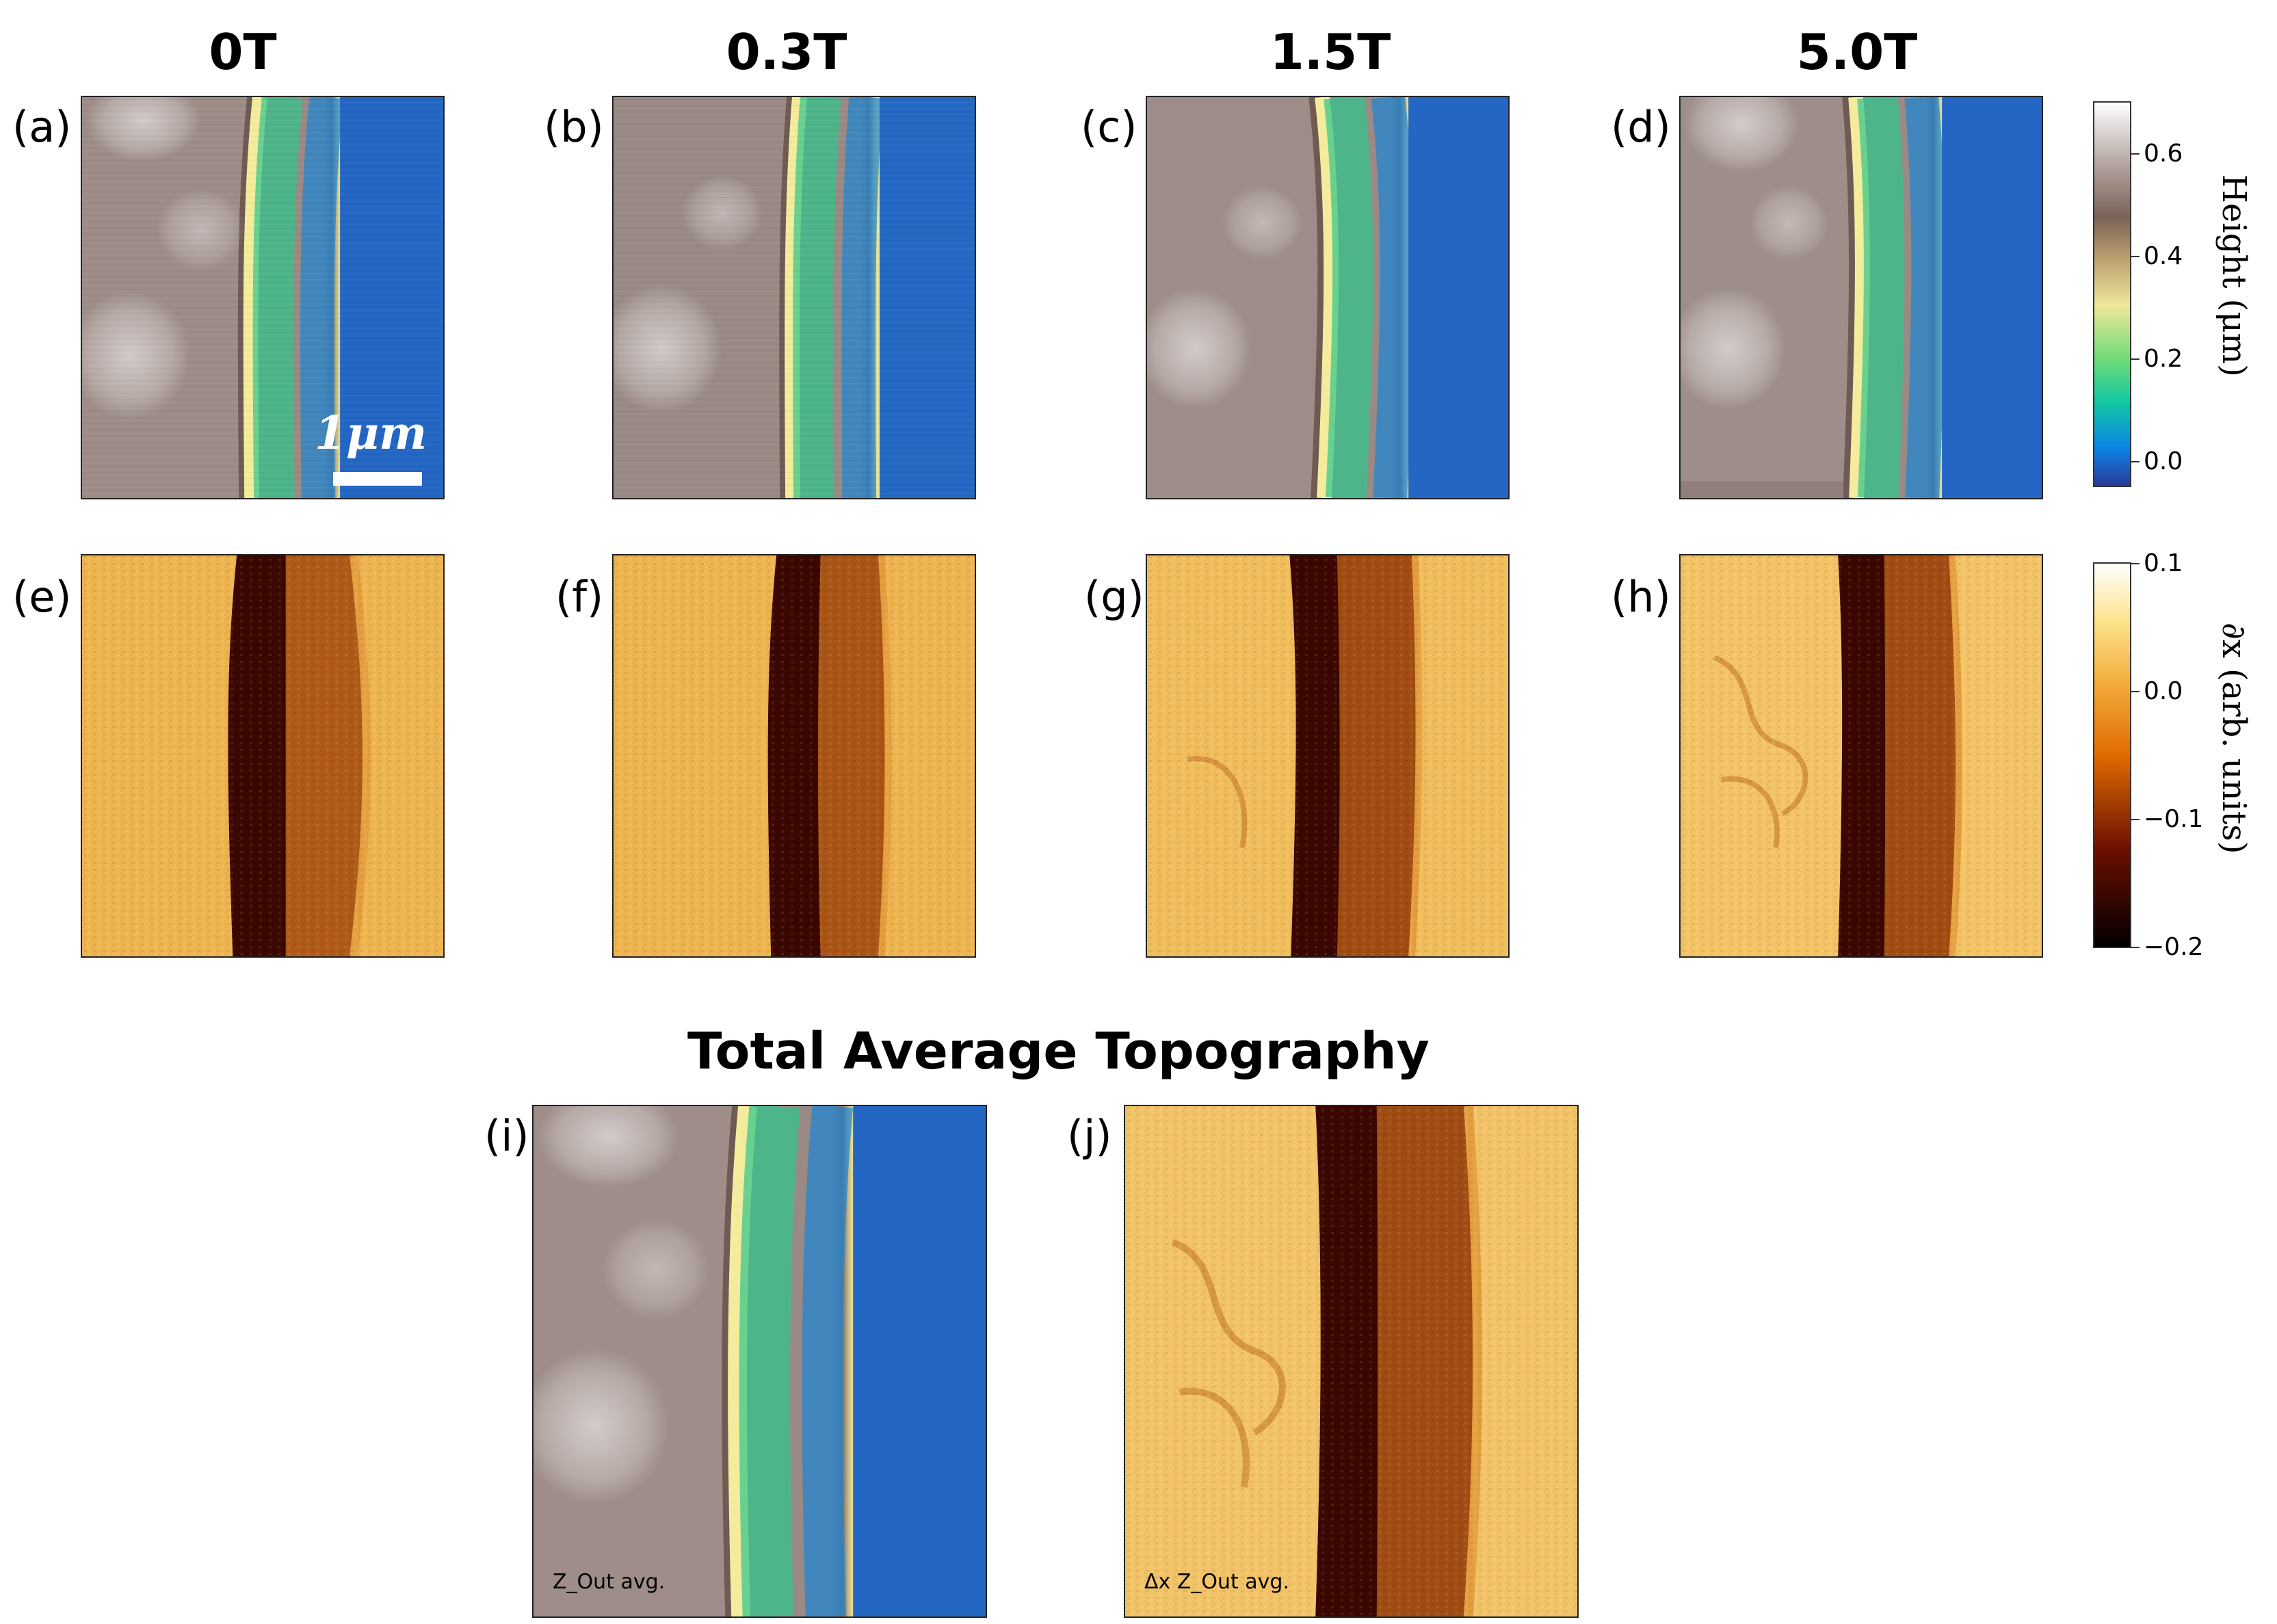 Image resolution: width=2277 pixels, height=1624 pixels. Describe the element at coordinates (506, 1136) in the screenshot. I see `panel-label-i: (i)` at that location.